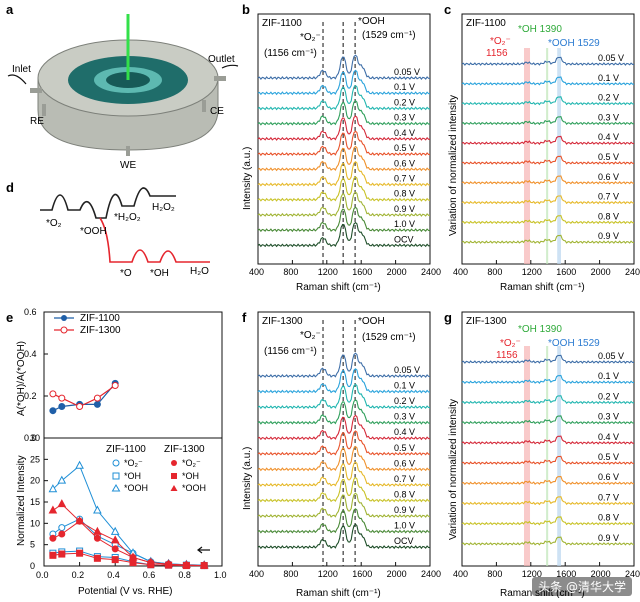  Describe the element at coordinates (344, 443) in the screenshot. I see `traces-f` at that location.